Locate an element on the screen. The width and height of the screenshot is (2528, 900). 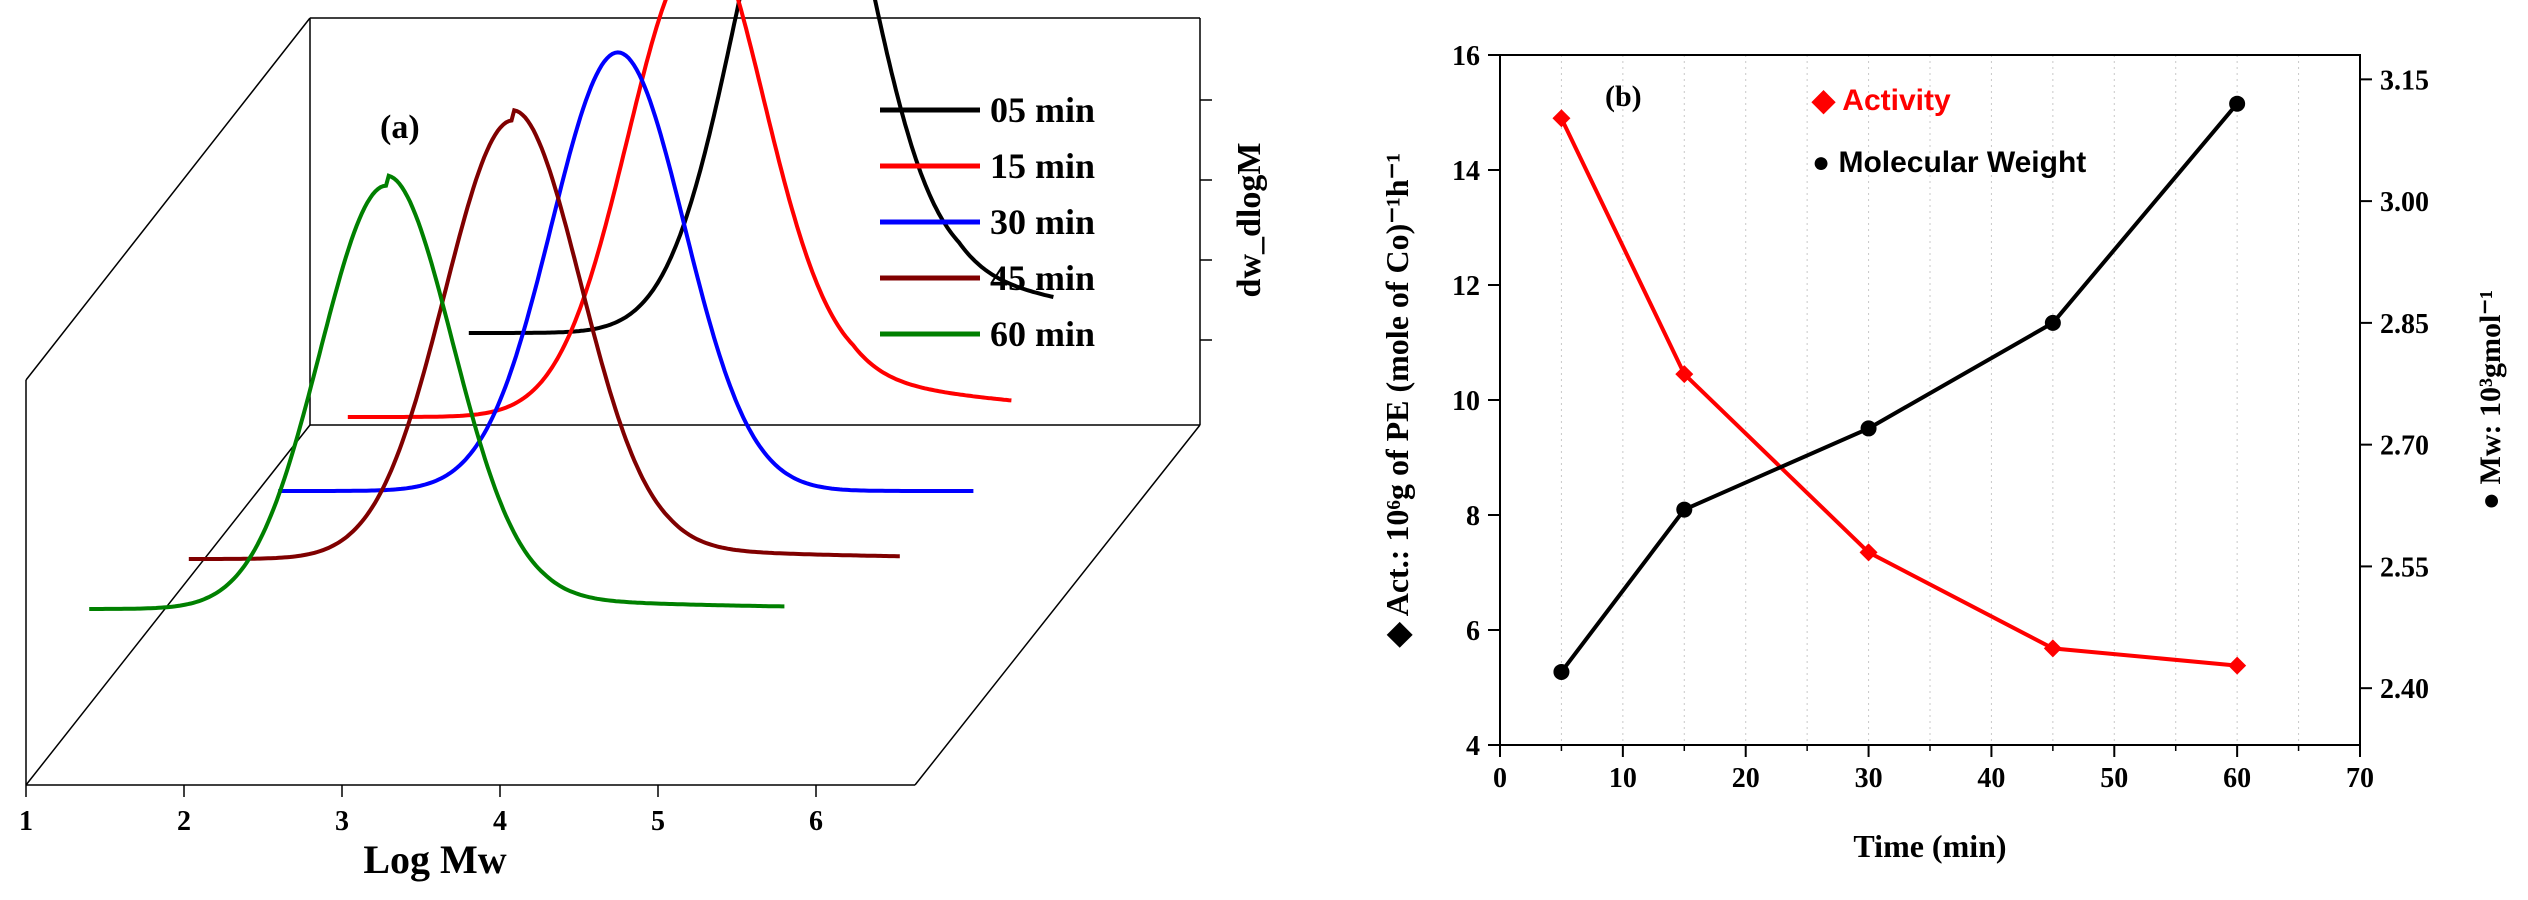
legend-label: 60 min is located at coordinates (1042, 334).